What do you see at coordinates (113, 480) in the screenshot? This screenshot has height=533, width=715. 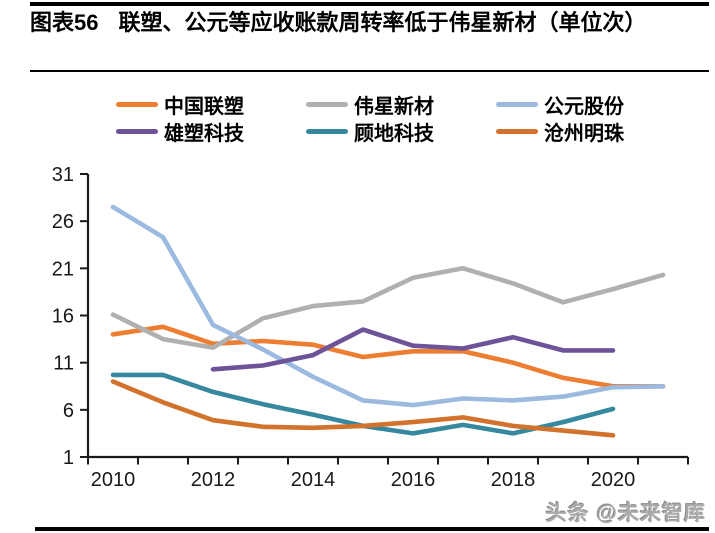 I see `x-tick-label: 2010` at bounding box center [113, 480].